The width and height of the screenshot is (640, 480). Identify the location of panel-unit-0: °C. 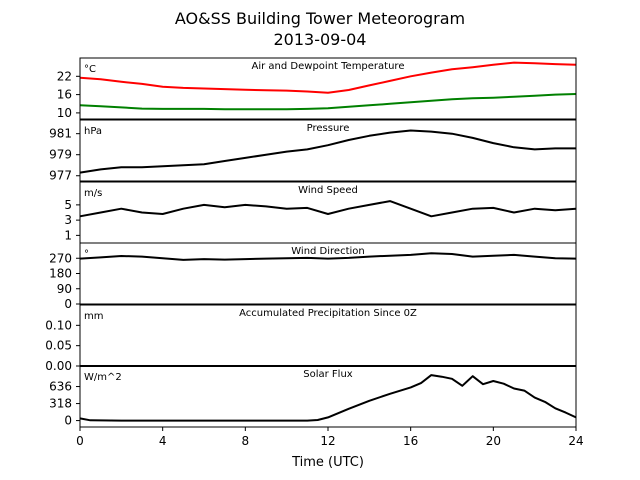
(90, 69).